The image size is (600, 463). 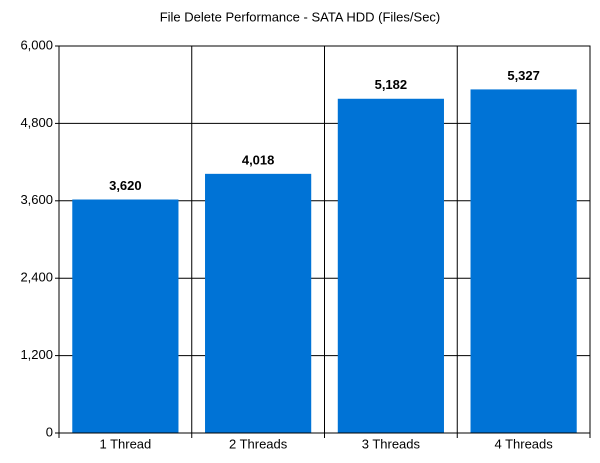 What do you see at coordinates (36, 354) in the screenshot?
I see `y-tick-label: 1,200` at bounding box center [36, 354].